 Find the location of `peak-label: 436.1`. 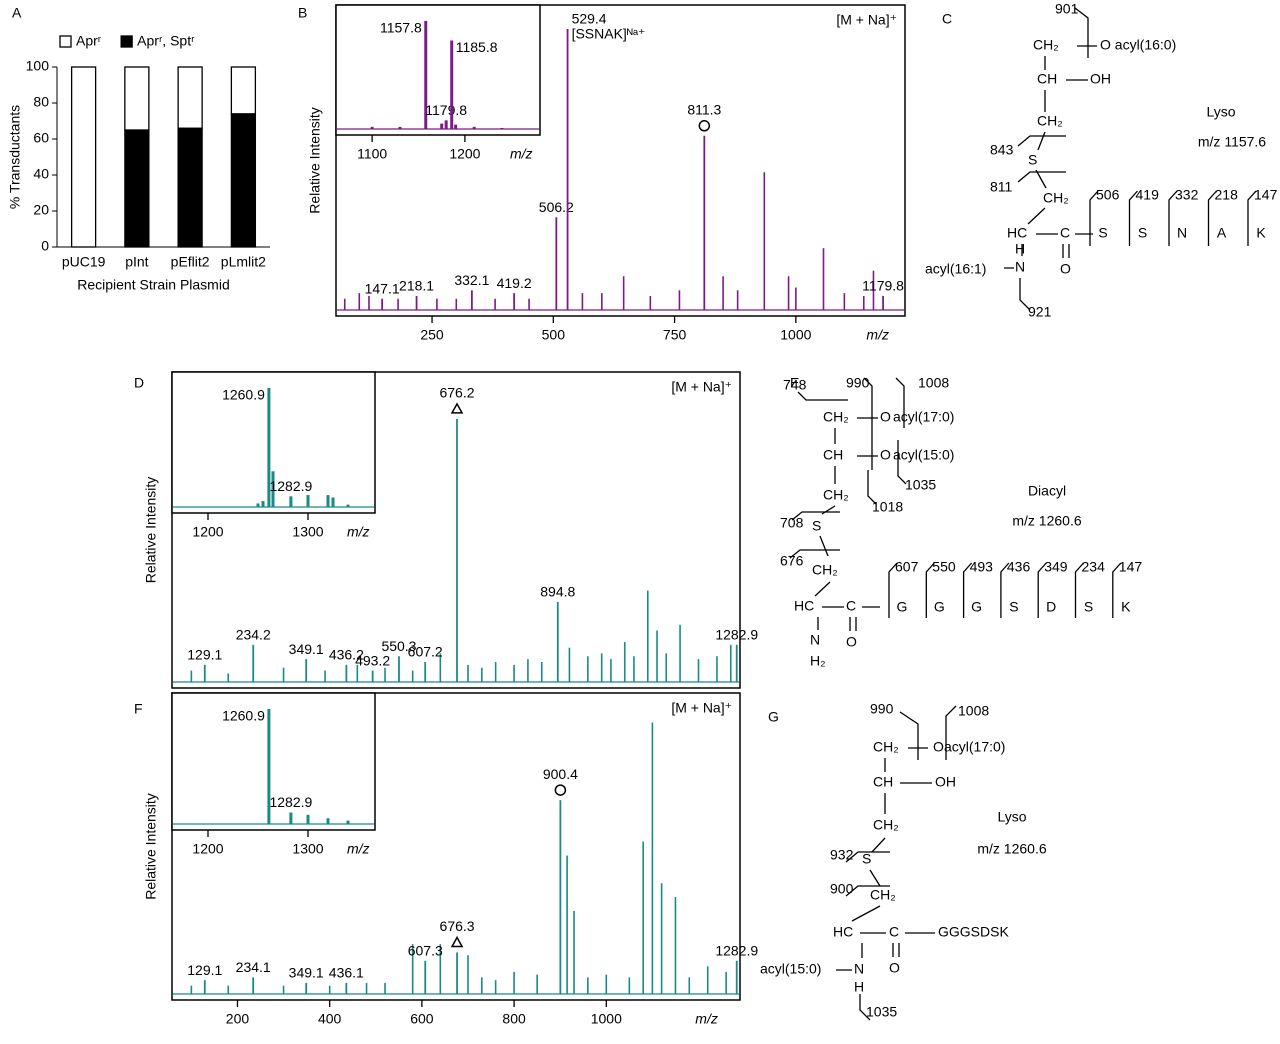

peak-label: 436.1 is located at coordinates (346, 973).